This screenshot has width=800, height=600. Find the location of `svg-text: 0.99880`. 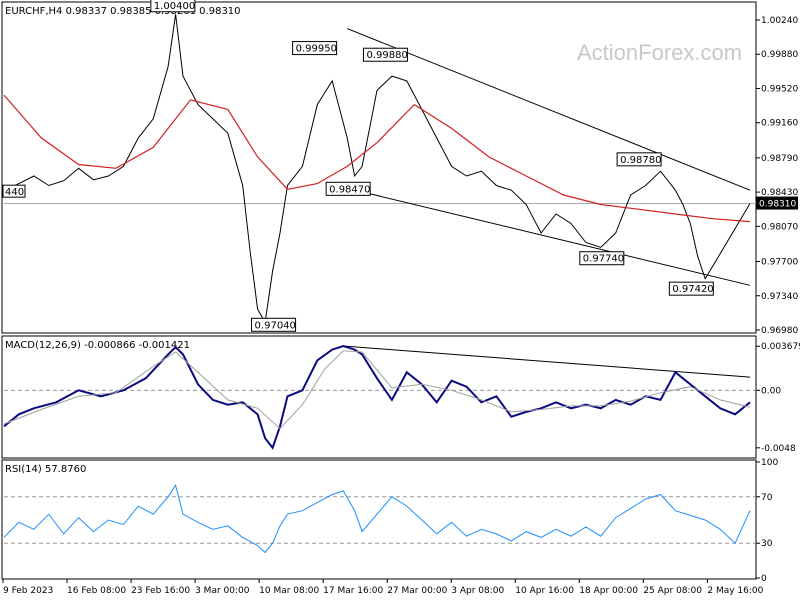

svg-text: 0.99880 is located at coordinates (386, 55).